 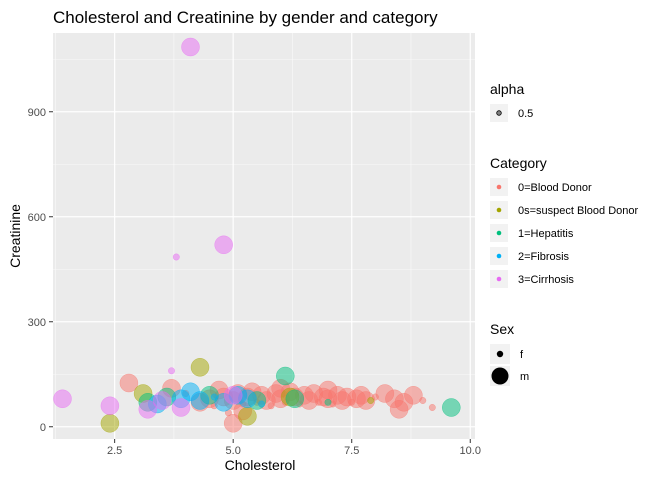 What do you see at coordinates (262, 404) in the screenshot?
I see `point-2-f` at bounding box center [262, 404].